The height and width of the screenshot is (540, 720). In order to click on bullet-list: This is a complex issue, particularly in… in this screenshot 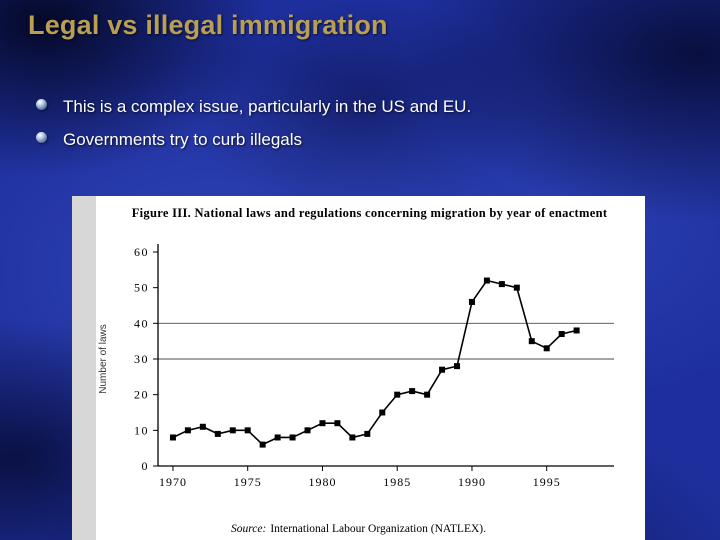, I will do `click(253, 127)`.